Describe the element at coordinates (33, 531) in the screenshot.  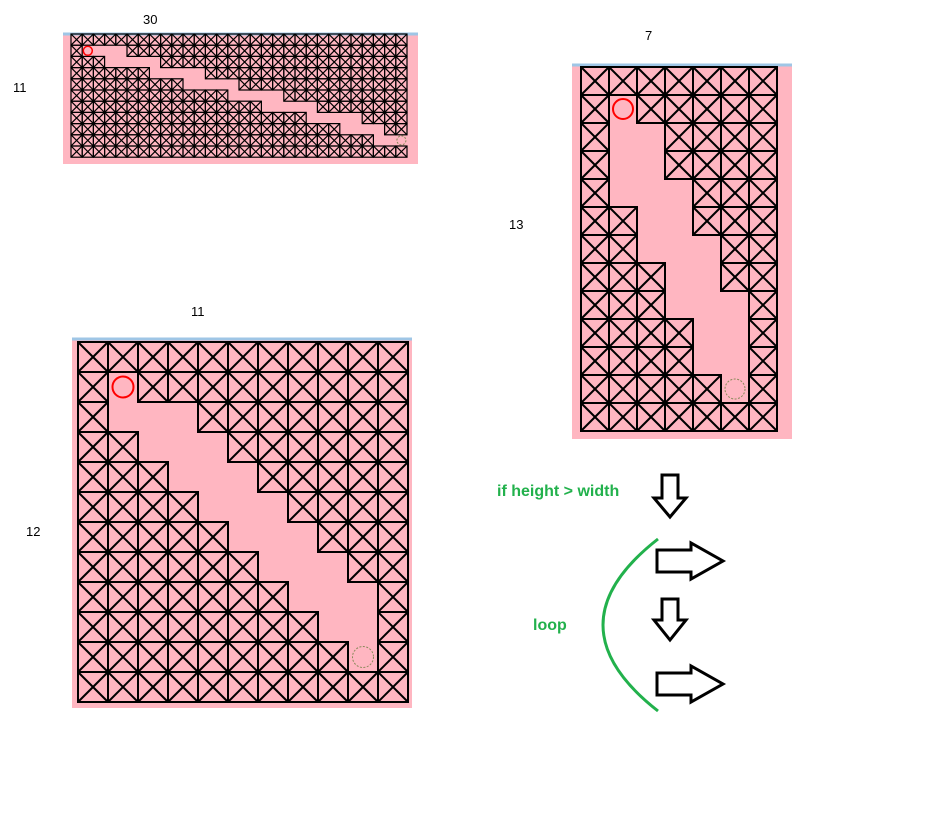
I see `grid-11x12-height-label: 12` at that location.